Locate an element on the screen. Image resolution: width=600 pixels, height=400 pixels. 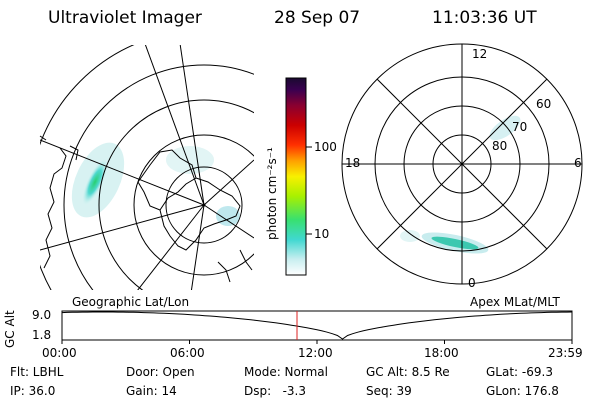
colorbar-tick-100: 100 is located at coordinates (325, 147).